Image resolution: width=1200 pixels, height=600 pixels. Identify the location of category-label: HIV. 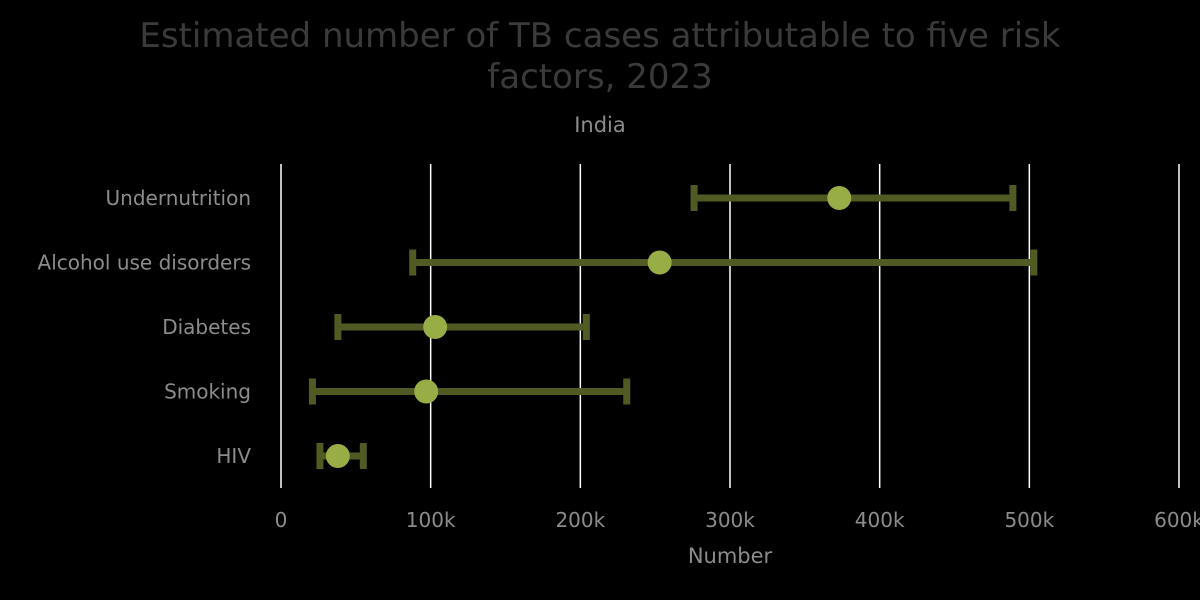
(233, 456).